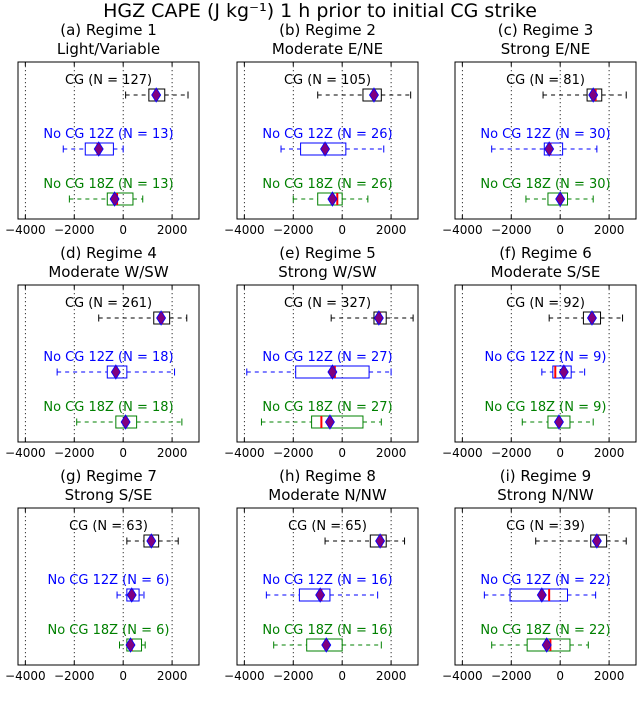 This screenshot has height=720, width=641. I want to click on series-1: CG (N = 92), so click(565, 311).